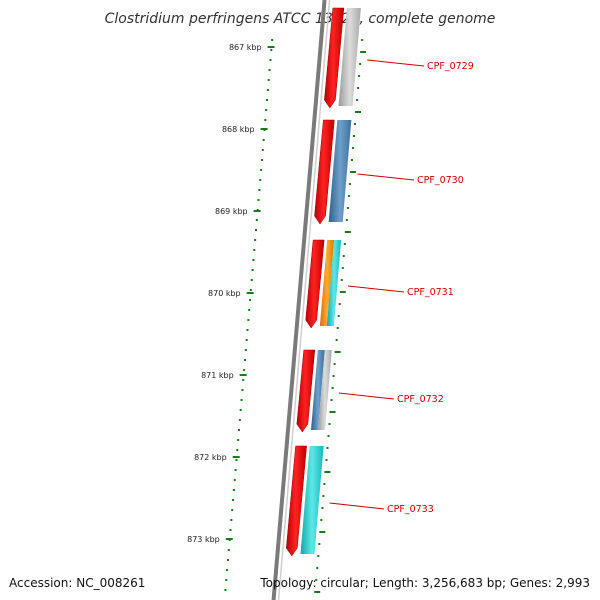  I want to click on gene-track, so click(323, 282).